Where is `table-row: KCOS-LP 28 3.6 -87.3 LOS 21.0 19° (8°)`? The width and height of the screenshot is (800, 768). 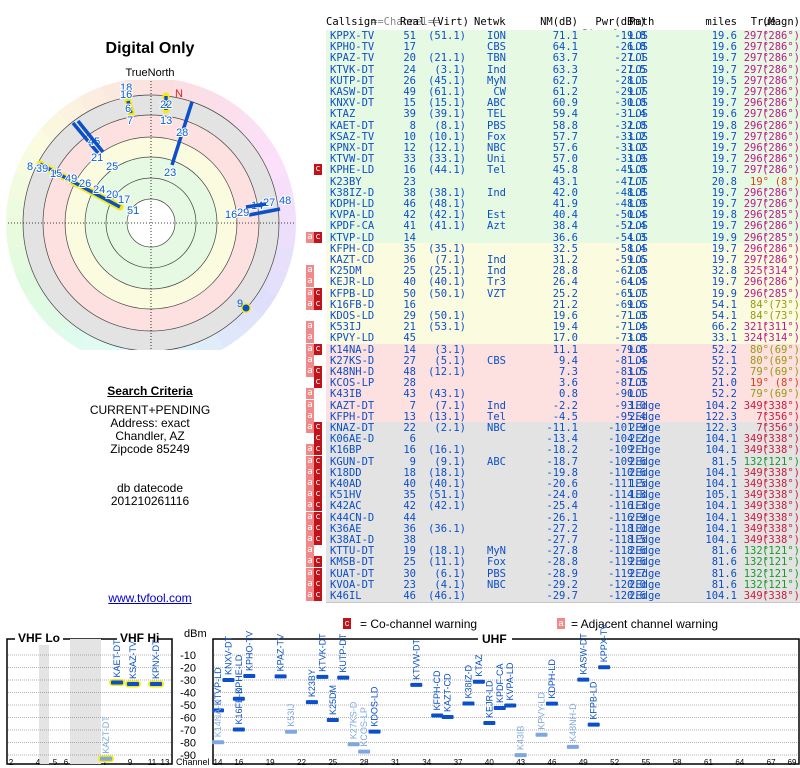
table-row: KCOS-LP 28 3.6 -87.3 LOS 21.0 19° (8°) is located at coordinates (563, 384).